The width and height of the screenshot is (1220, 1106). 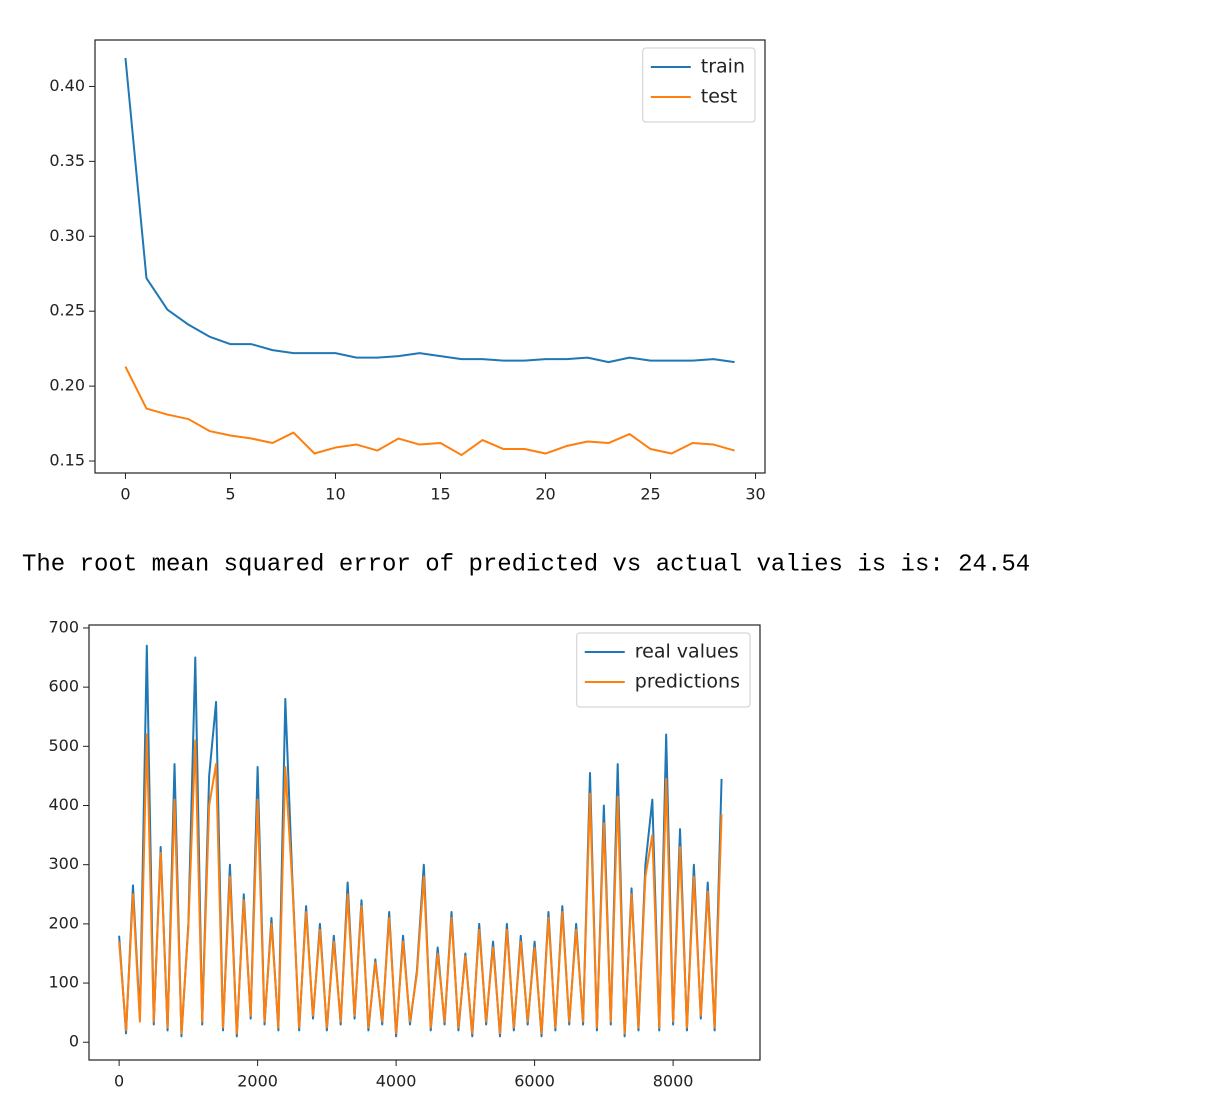 What do you see at coordinates (67, 85) in the screenshot?
I see `y-tick-label: 0.40` at bounding box center [67, 85].